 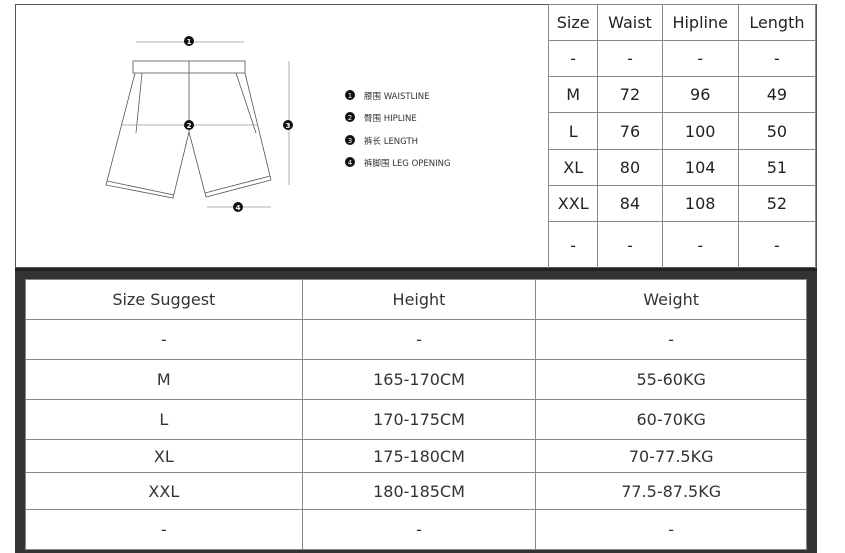 What do you see at coordinates (397, 97) in the screenshot?
I see `svg-text: 腰围 WAISTLINE` at bounding box center [397, 97].